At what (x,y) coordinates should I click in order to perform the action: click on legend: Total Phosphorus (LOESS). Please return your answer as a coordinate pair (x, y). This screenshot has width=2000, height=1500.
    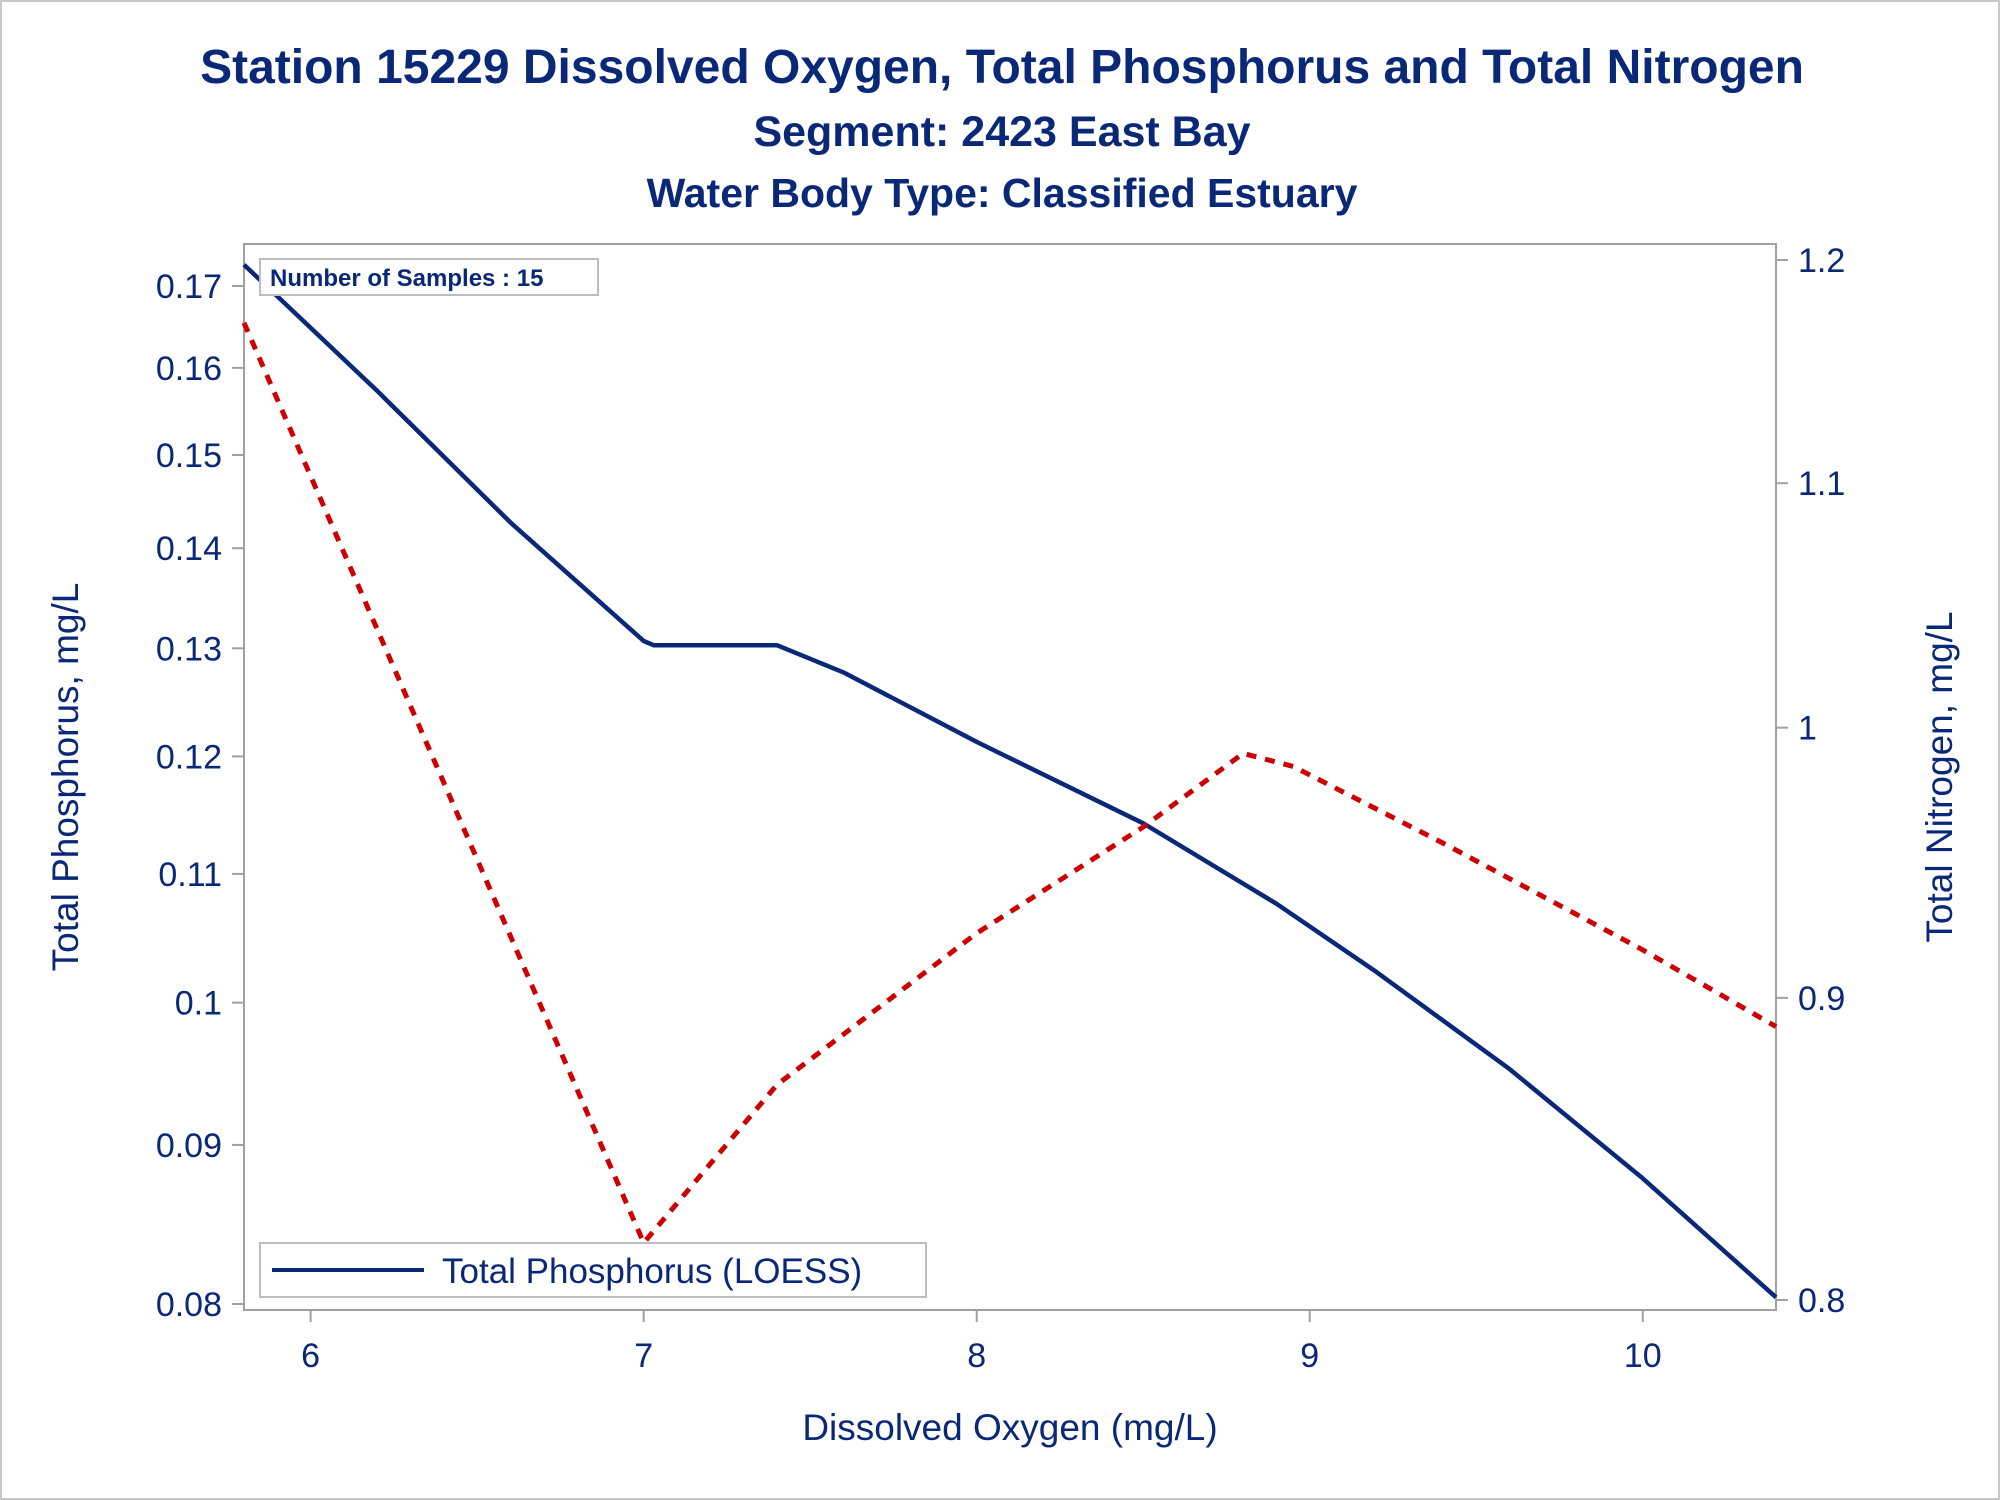
    Looking at the image, I should click on (593, 1270).